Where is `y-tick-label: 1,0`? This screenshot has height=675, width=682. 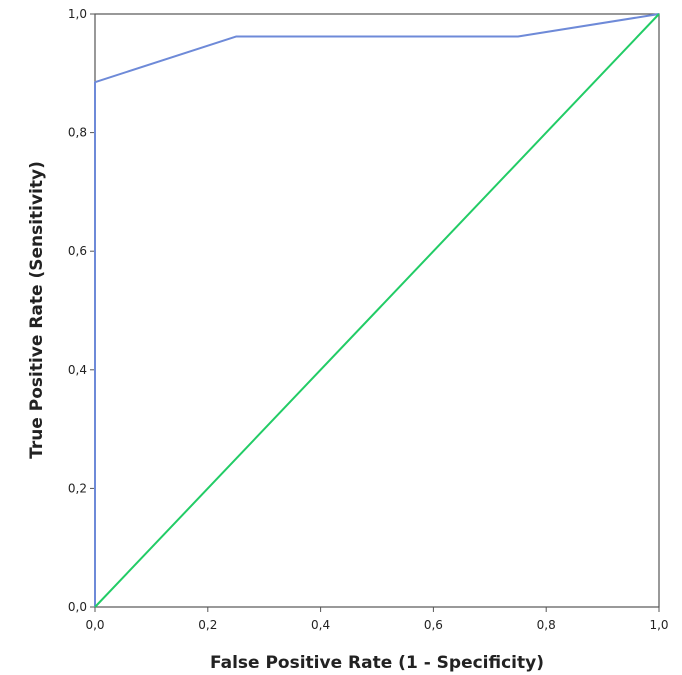 y-tick-label: 1,0 is located at coordinates (77, 14).